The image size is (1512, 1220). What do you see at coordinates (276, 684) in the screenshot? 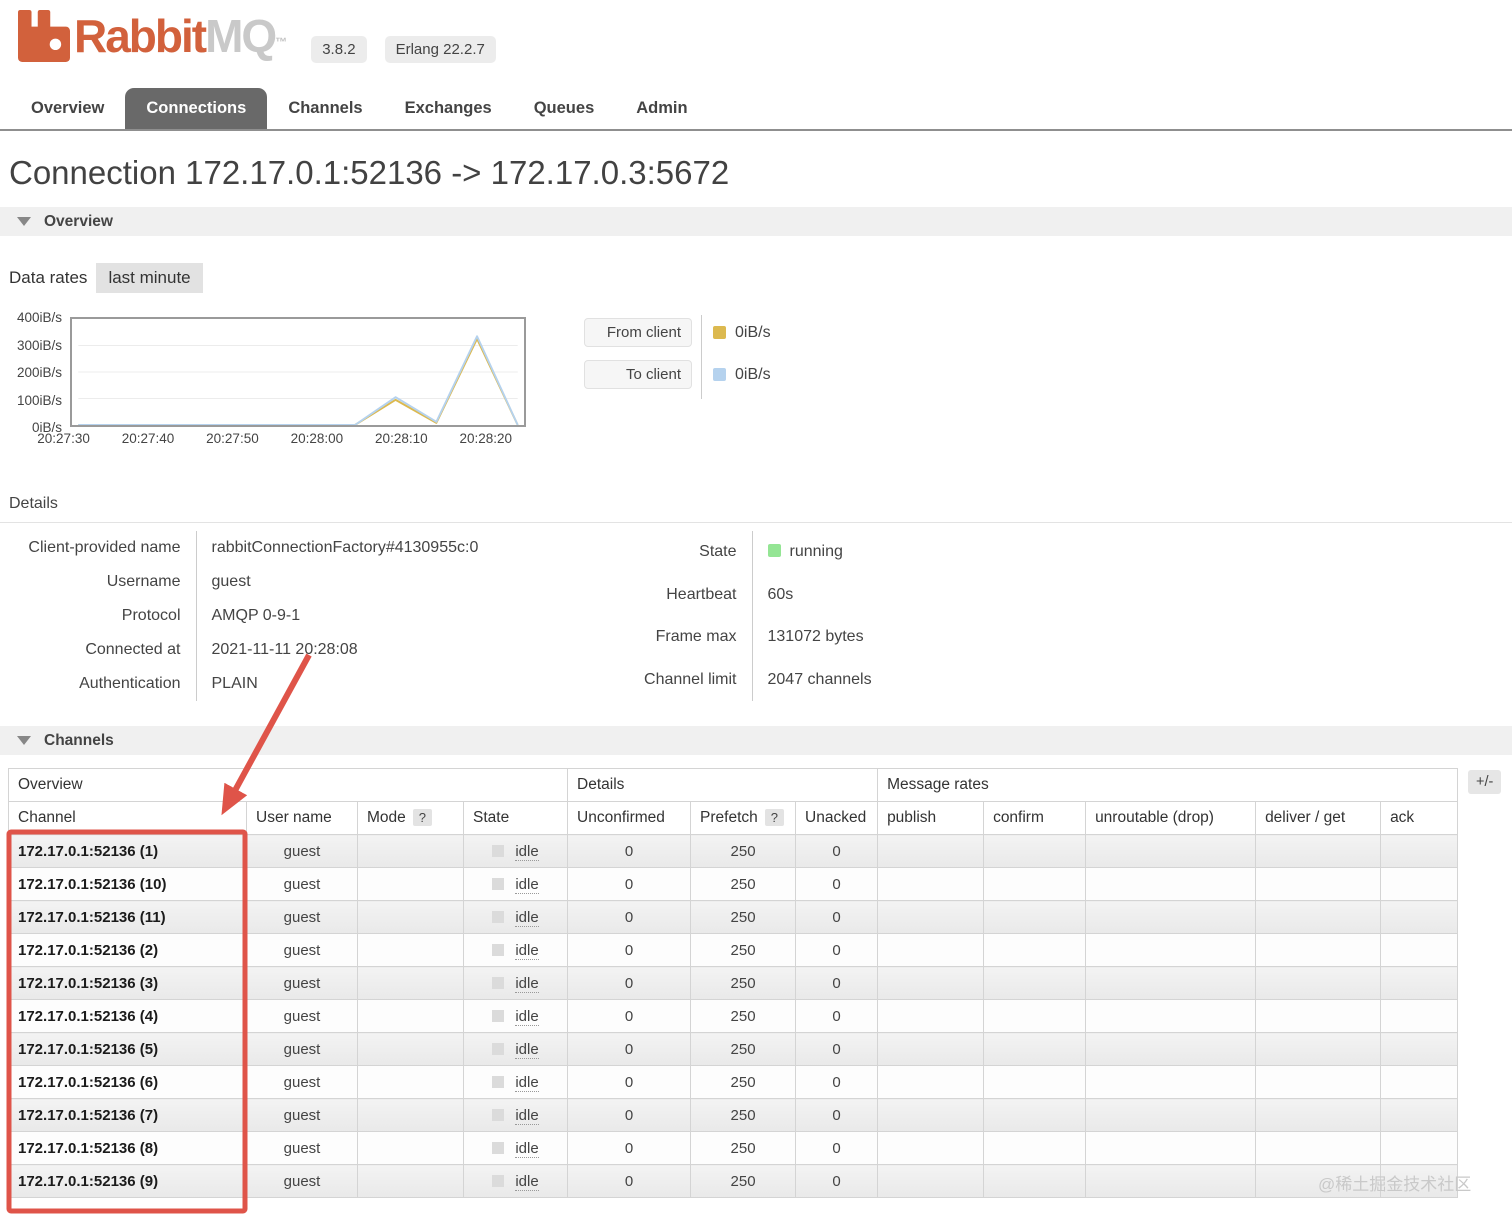
I see `detail-row-authentication: Authentication PLAIN` at bounding box center [276, 684].